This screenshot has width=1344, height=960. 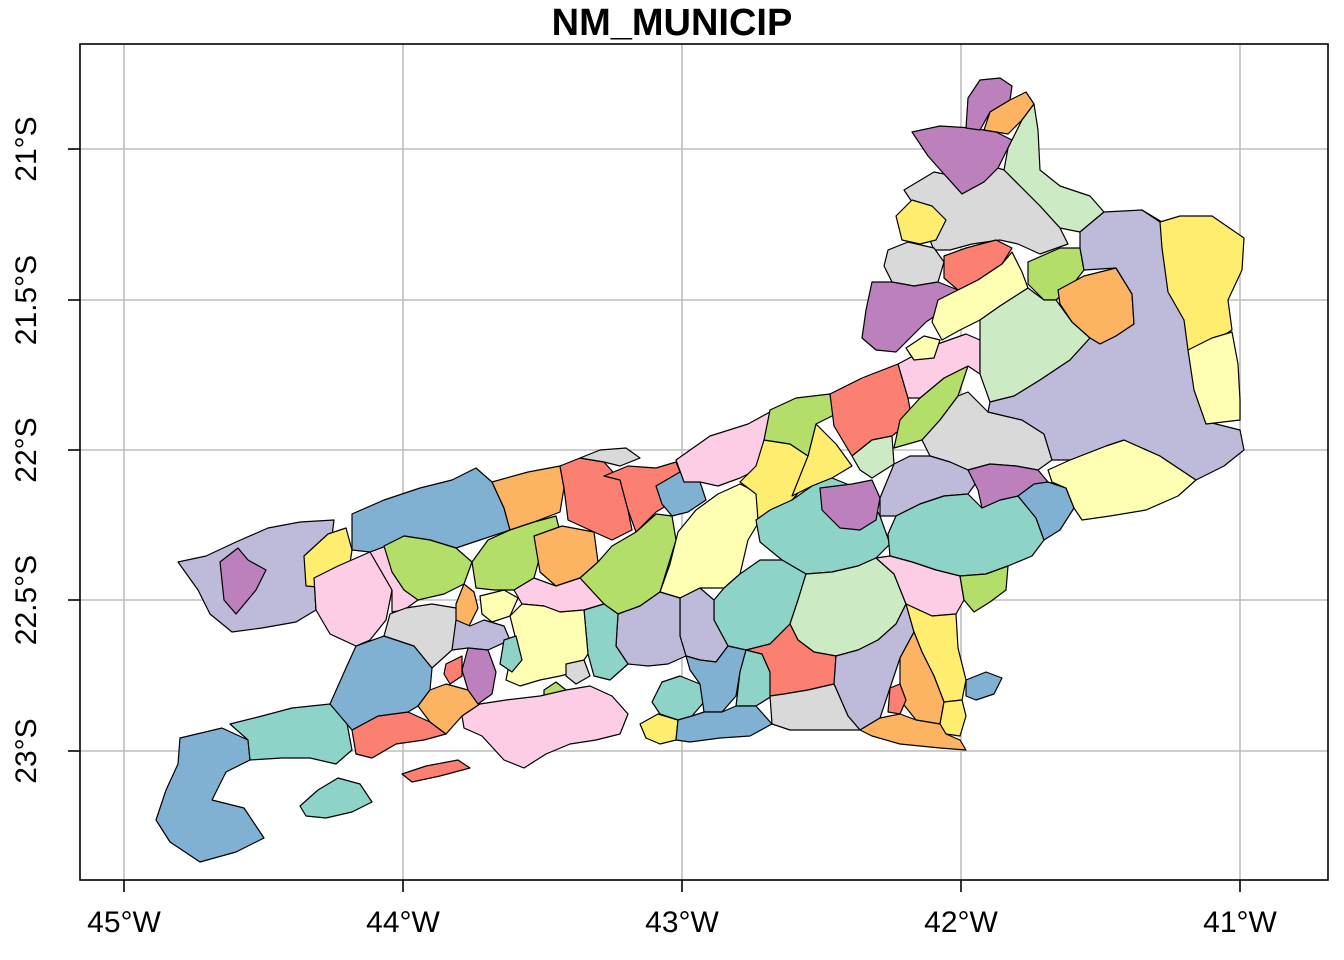 I want to click on y-tick-labels: 21°S 21.5°S 22°S 22.5°S 23°S, so click(x=26, y=449).